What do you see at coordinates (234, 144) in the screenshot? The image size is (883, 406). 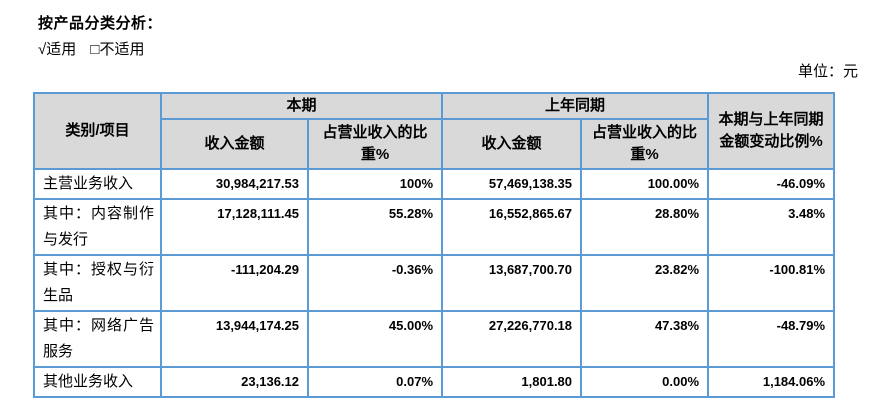 I see `col-header-current-amount: 收入金额` at bounding box center [234, 144].